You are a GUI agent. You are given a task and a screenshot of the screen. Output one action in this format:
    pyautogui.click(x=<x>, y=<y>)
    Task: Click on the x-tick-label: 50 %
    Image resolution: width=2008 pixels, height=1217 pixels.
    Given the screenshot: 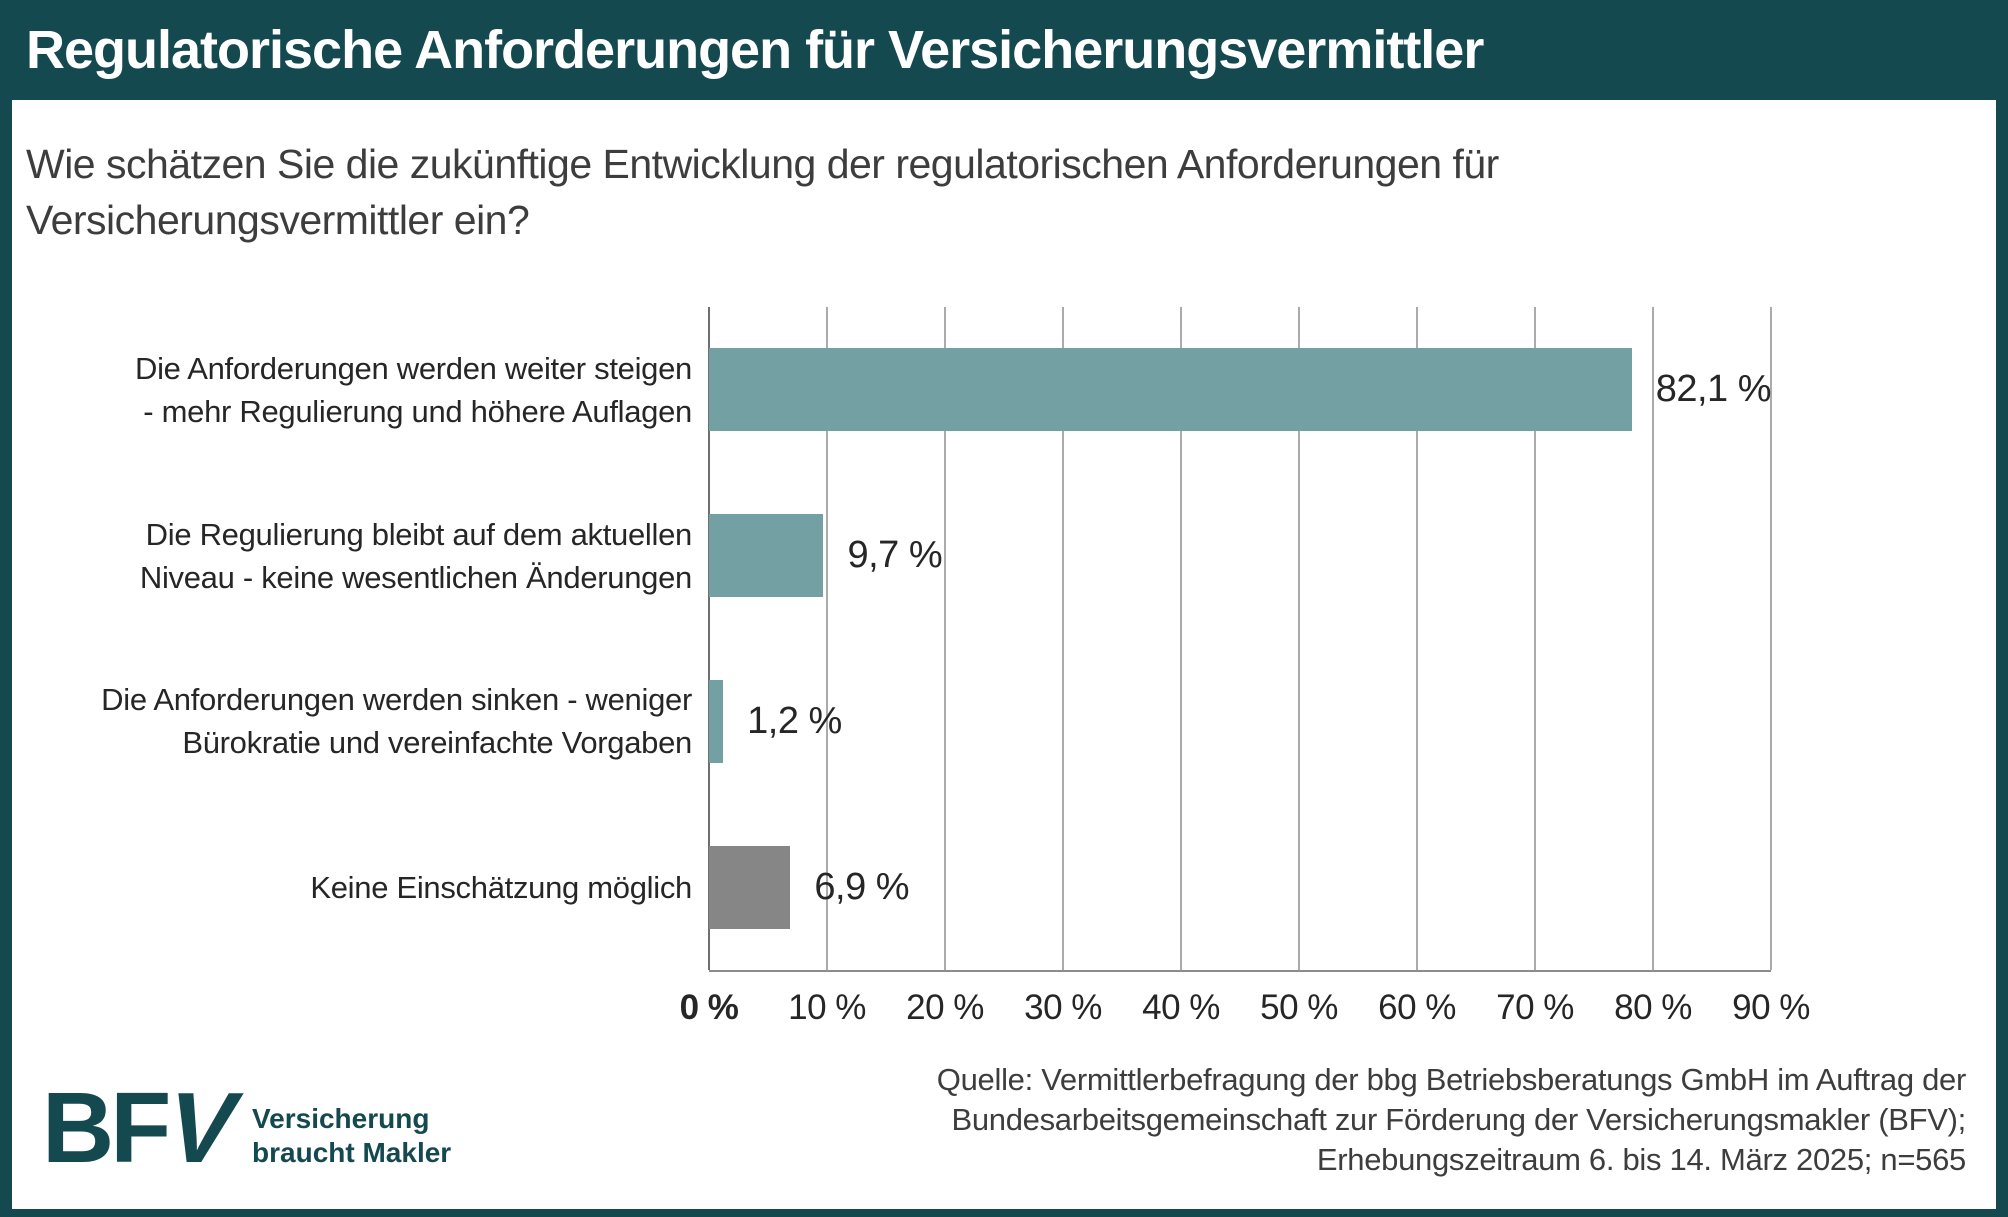 What is the action you would take?
    pyautogui.click(x=1299, y=1007)
    